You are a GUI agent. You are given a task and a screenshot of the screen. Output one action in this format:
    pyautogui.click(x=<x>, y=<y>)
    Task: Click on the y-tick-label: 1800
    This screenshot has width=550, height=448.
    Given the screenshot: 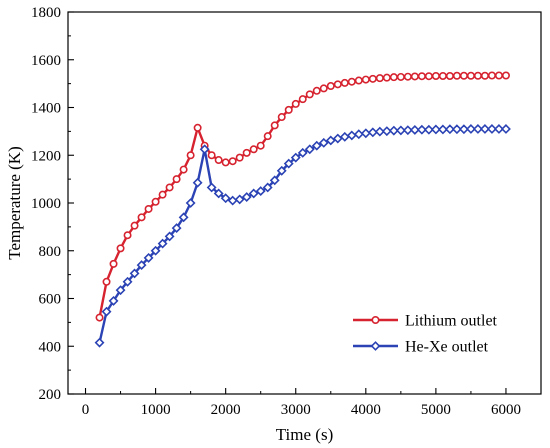 What is the action you would take?
    pyautogui.click(x=46, y=13)
    